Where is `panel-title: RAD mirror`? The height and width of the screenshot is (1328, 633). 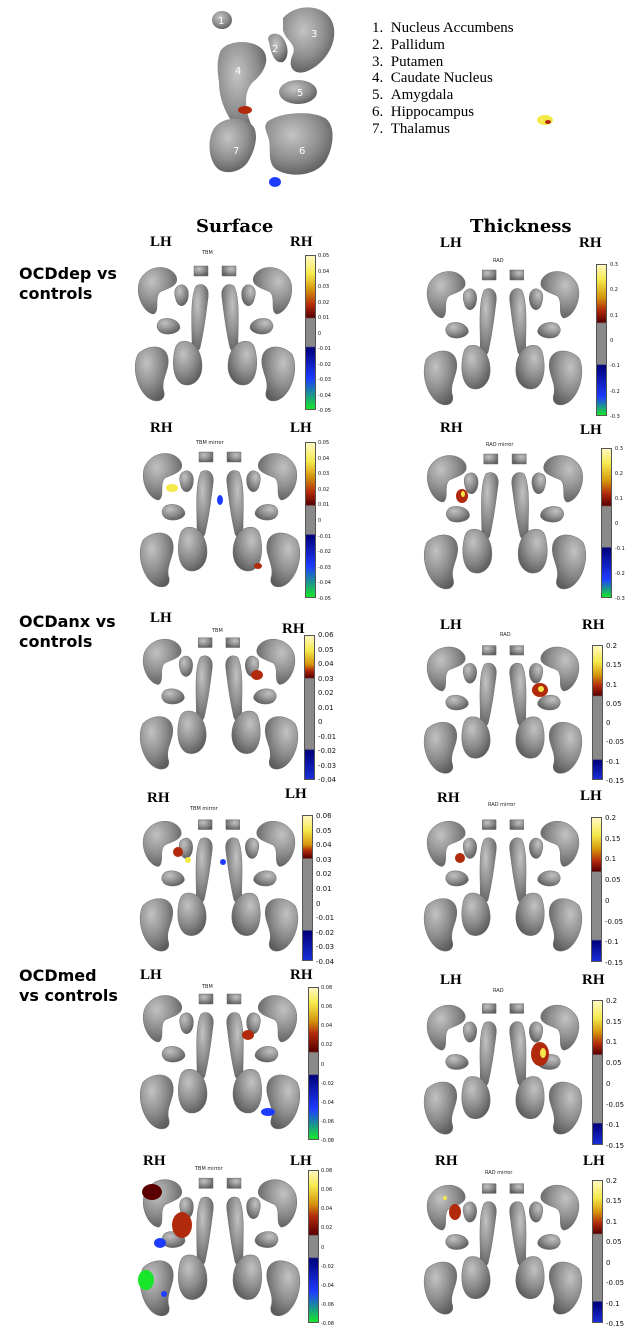 panel-title: RAD mirror is located at coordinates (500, 445).